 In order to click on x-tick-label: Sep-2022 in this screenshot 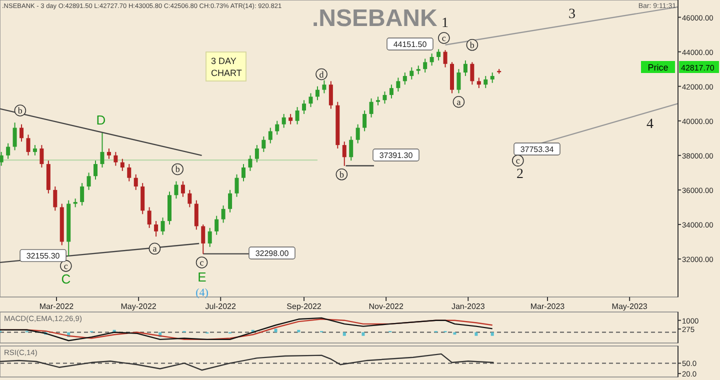, I will do `click(304, 306)`.